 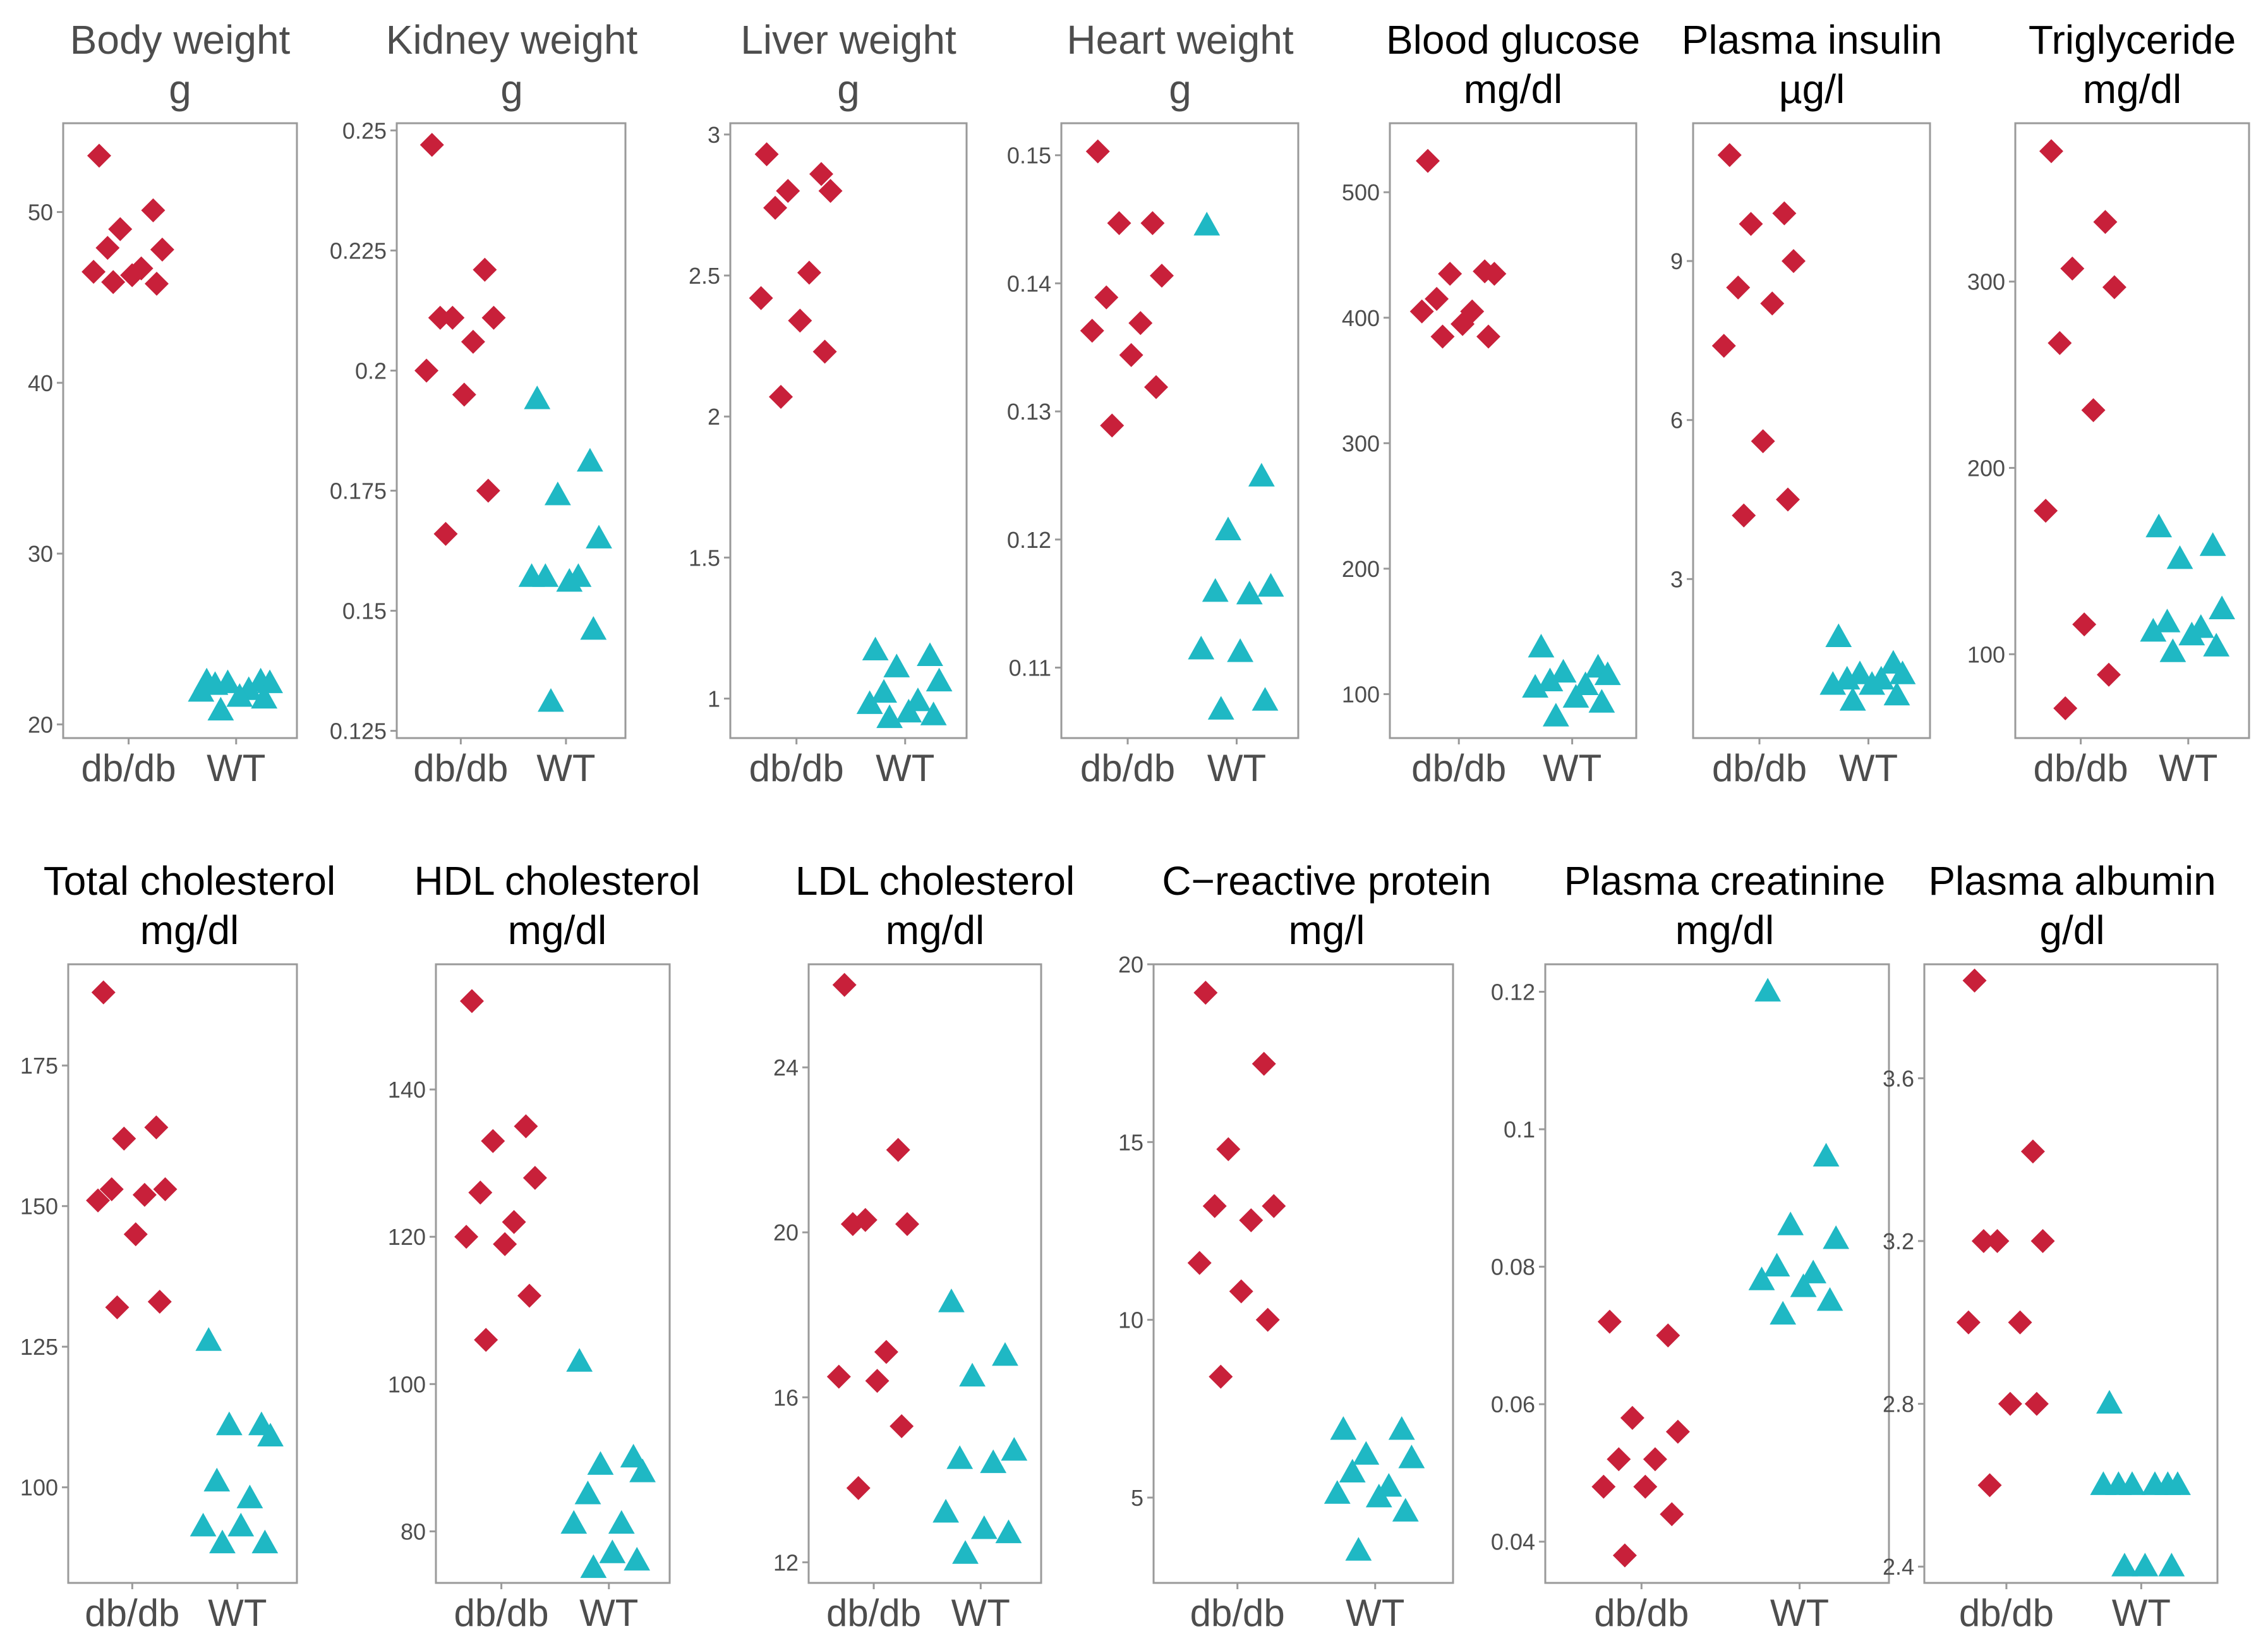 I want to click on y-tick-label: 0.13, so click(x=1029, y=412).